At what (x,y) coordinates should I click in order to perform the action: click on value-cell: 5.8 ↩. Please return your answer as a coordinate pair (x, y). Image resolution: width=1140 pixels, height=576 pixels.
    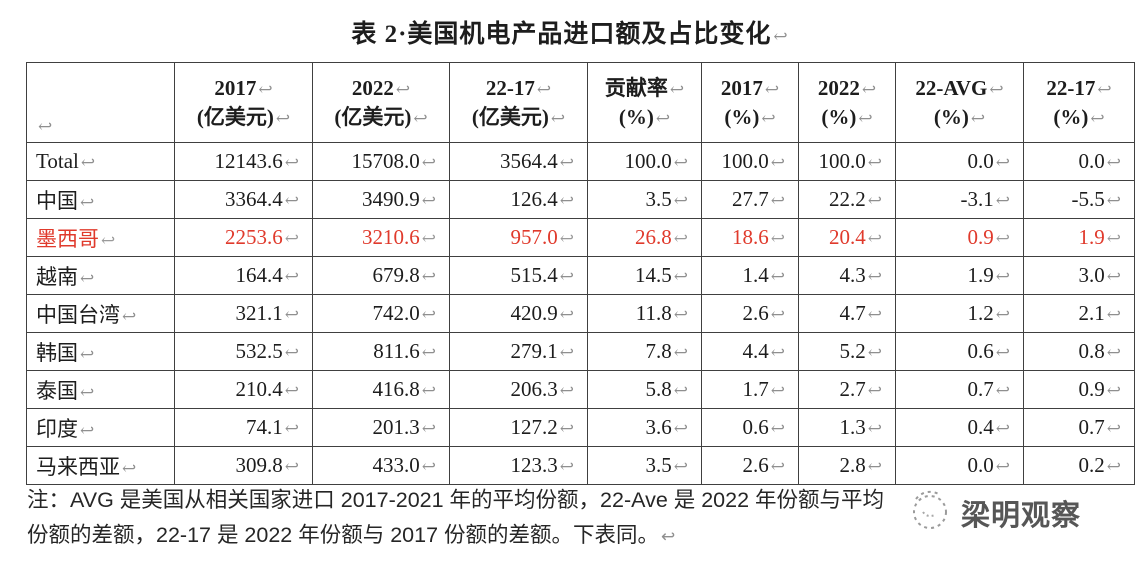
    Looking at the image, I should click on (644, 389).